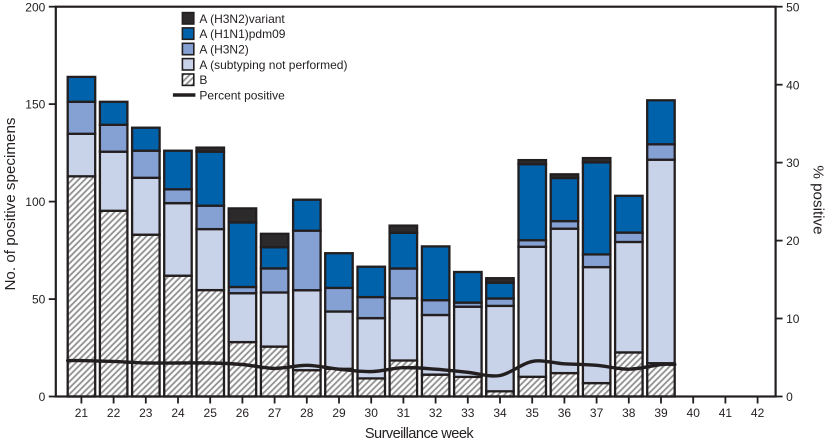  I want to click on svg-text: No. of positive specimens, so click(10, 203).